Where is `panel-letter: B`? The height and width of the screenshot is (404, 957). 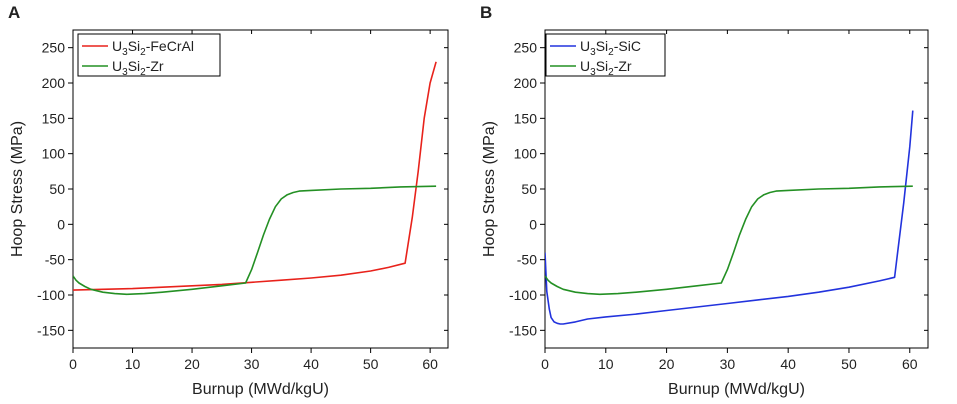 panel-letter: B is located at coordinates (486, 12).